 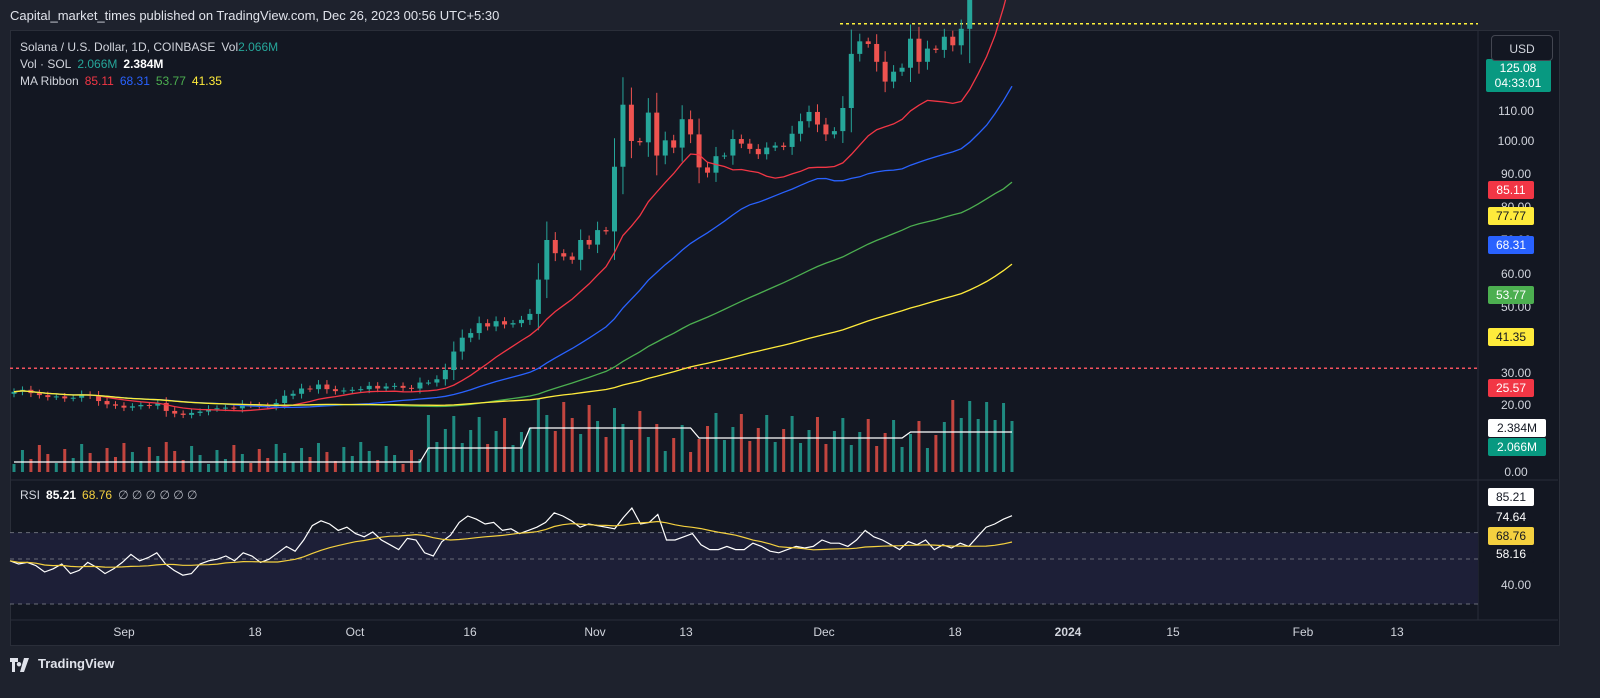 I want to click on vol-tag-1-bg, so click(x=1517, y=428).